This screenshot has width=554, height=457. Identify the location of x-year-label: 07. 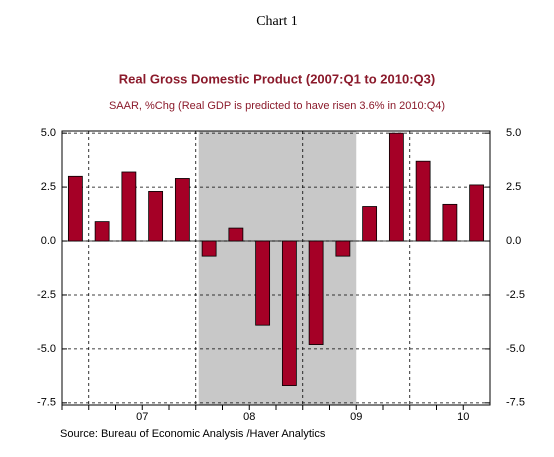
(142, 417).